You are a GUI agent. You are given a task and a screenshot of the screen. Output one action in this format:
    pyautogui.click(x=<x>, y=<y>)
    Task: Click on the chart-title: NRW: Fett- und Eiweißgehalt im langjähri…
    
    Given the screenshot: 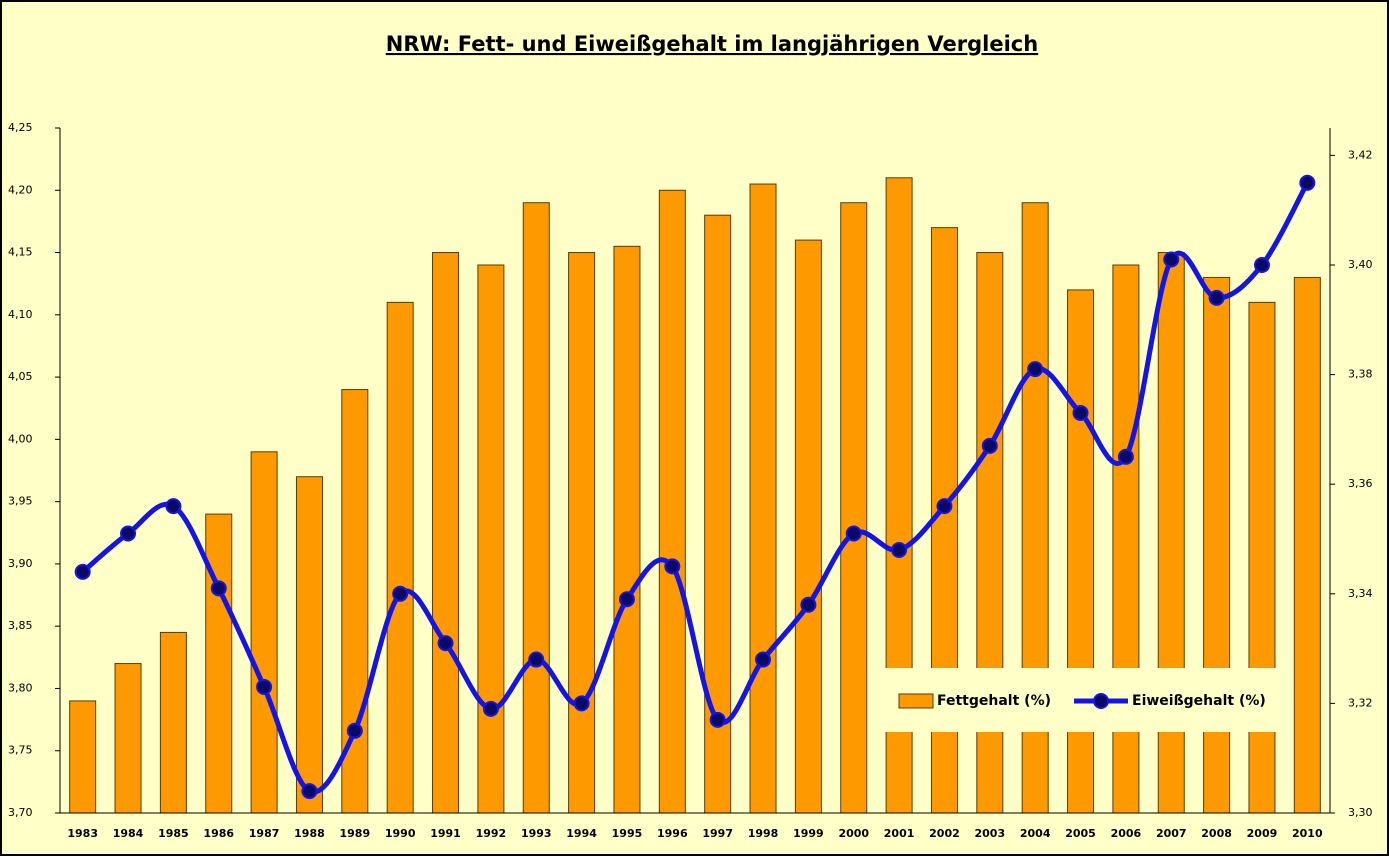 What is the action you would take?
    pyautogui.click(x=712, y=44)
    